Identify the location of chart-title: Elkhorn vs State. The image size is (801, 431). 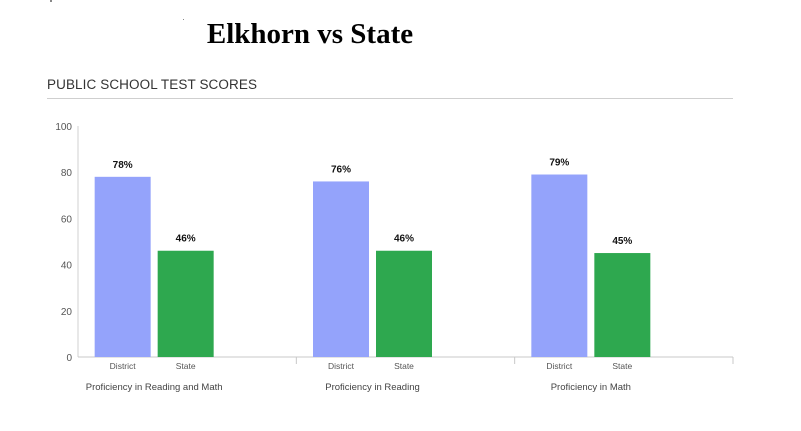
(310, 34).